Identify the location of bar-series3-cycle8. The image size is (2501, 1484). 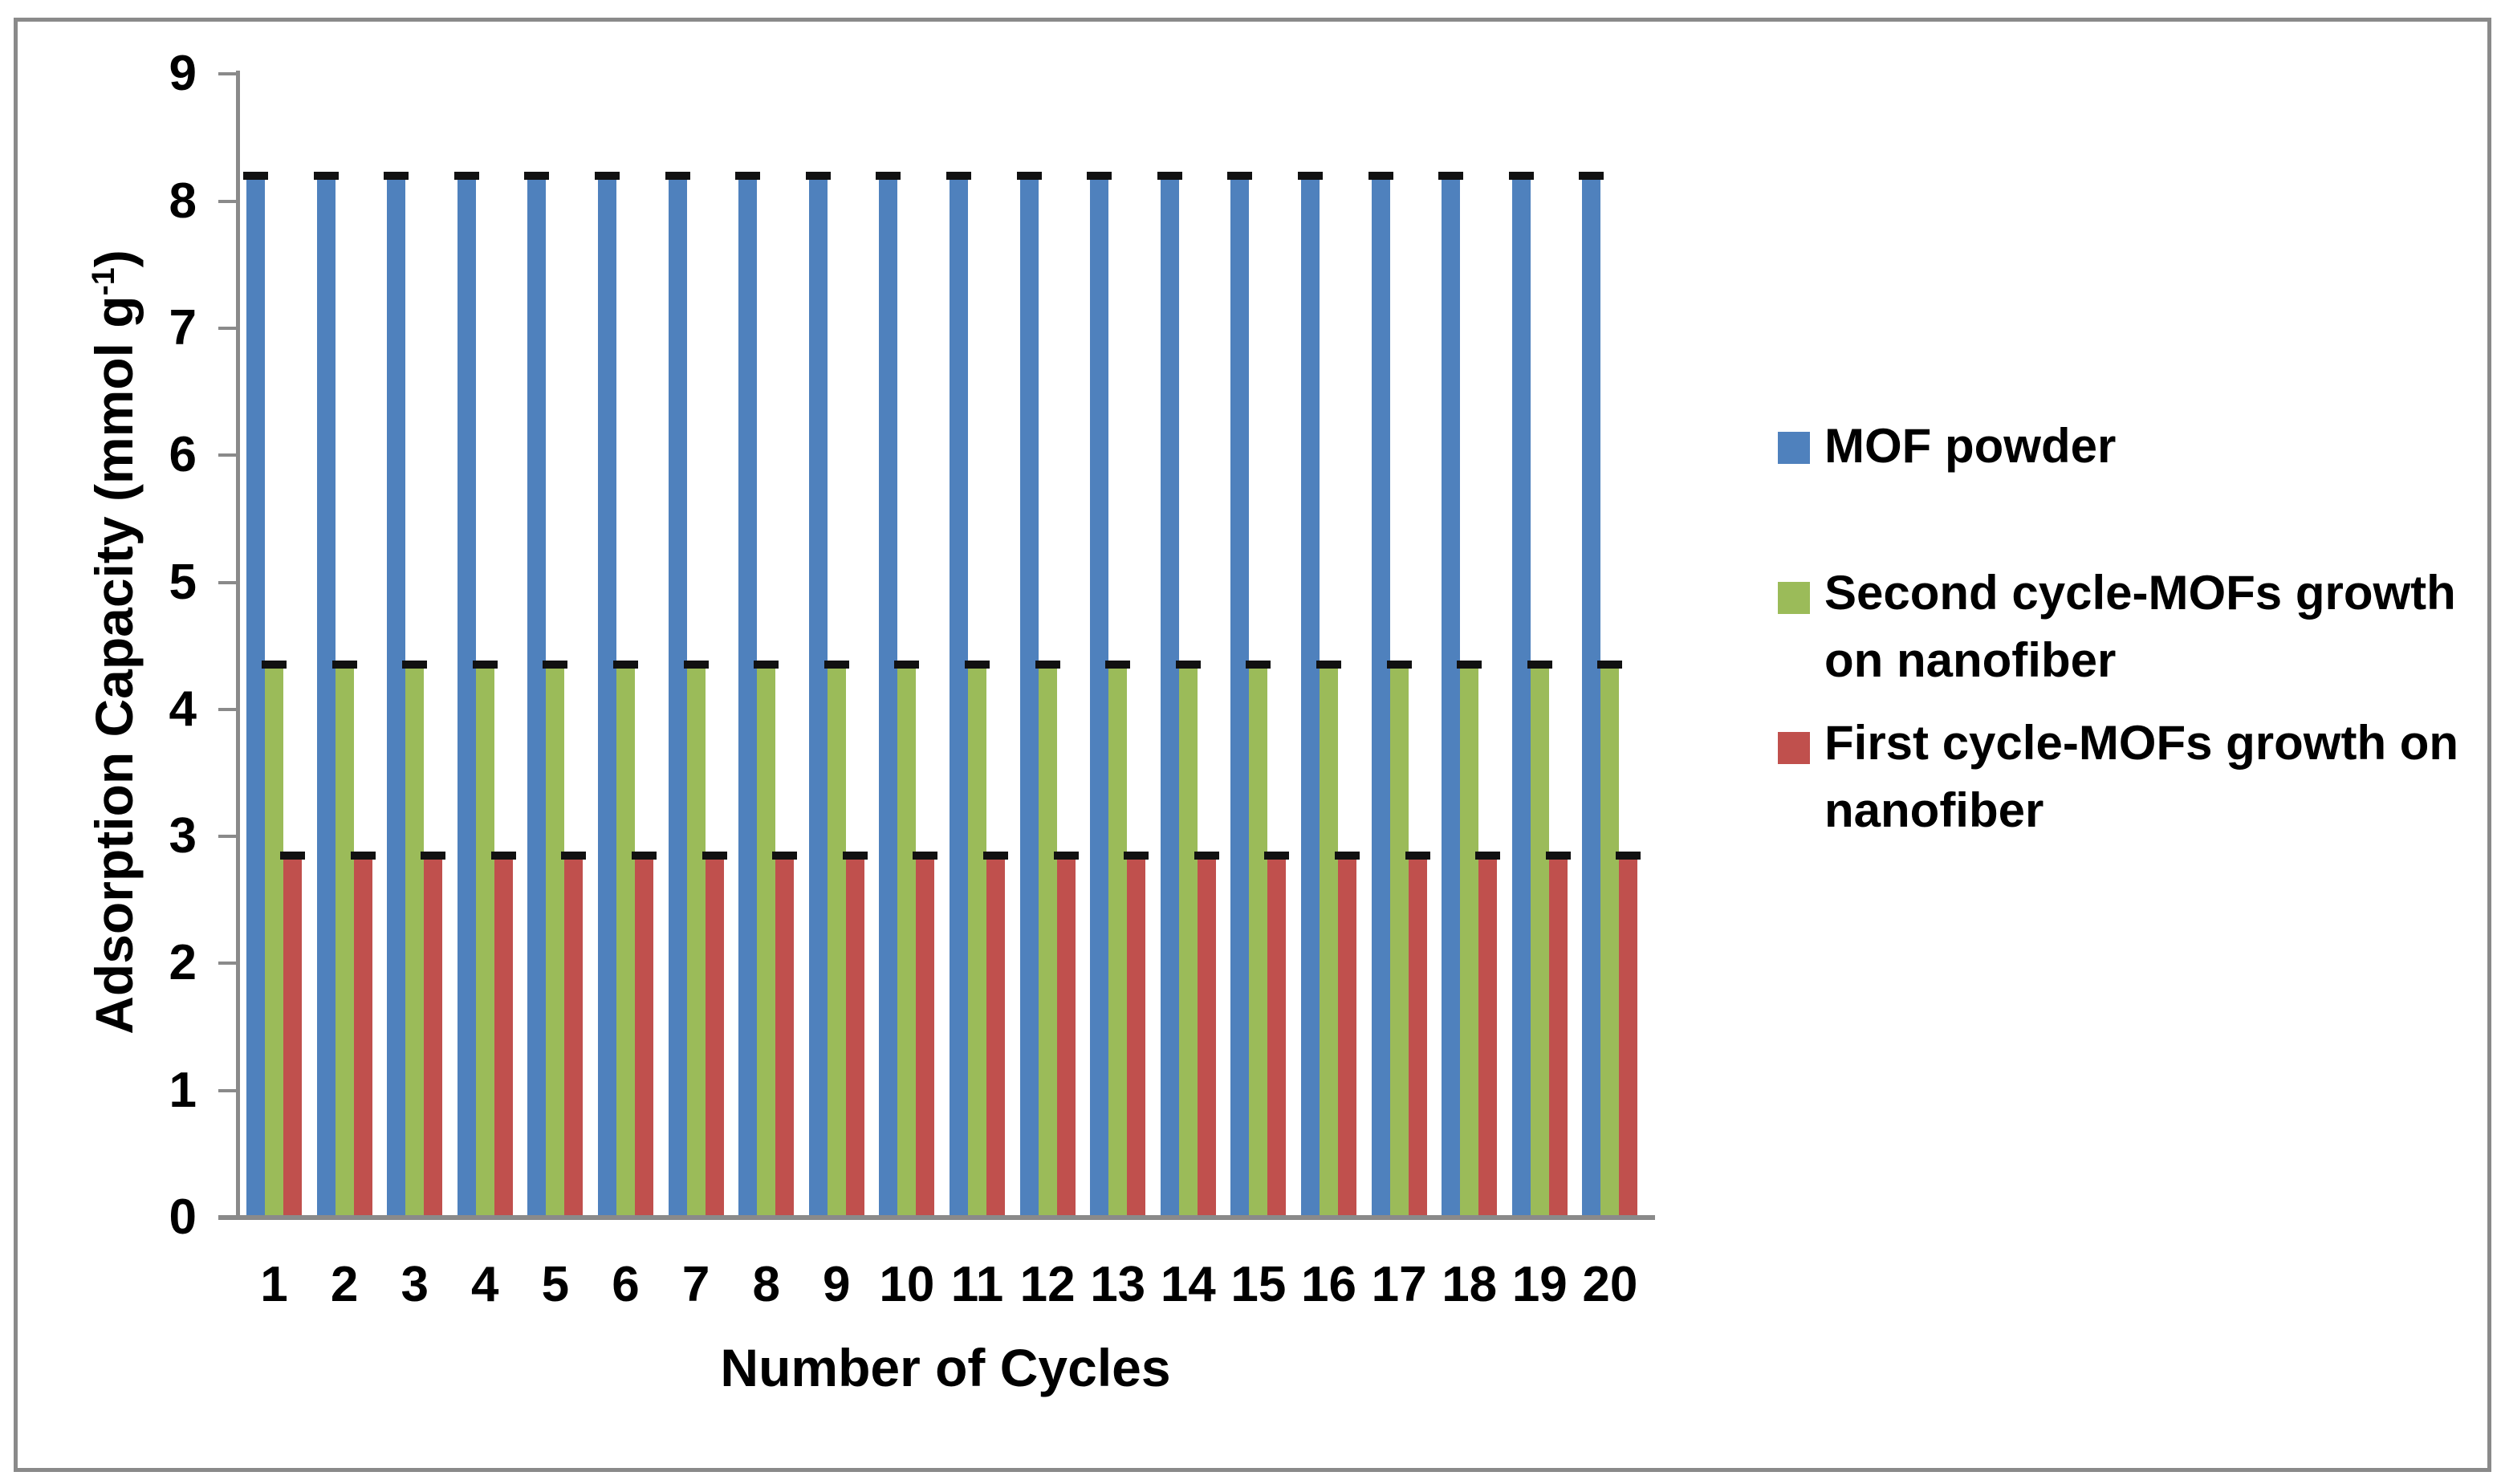
(785, 1036).